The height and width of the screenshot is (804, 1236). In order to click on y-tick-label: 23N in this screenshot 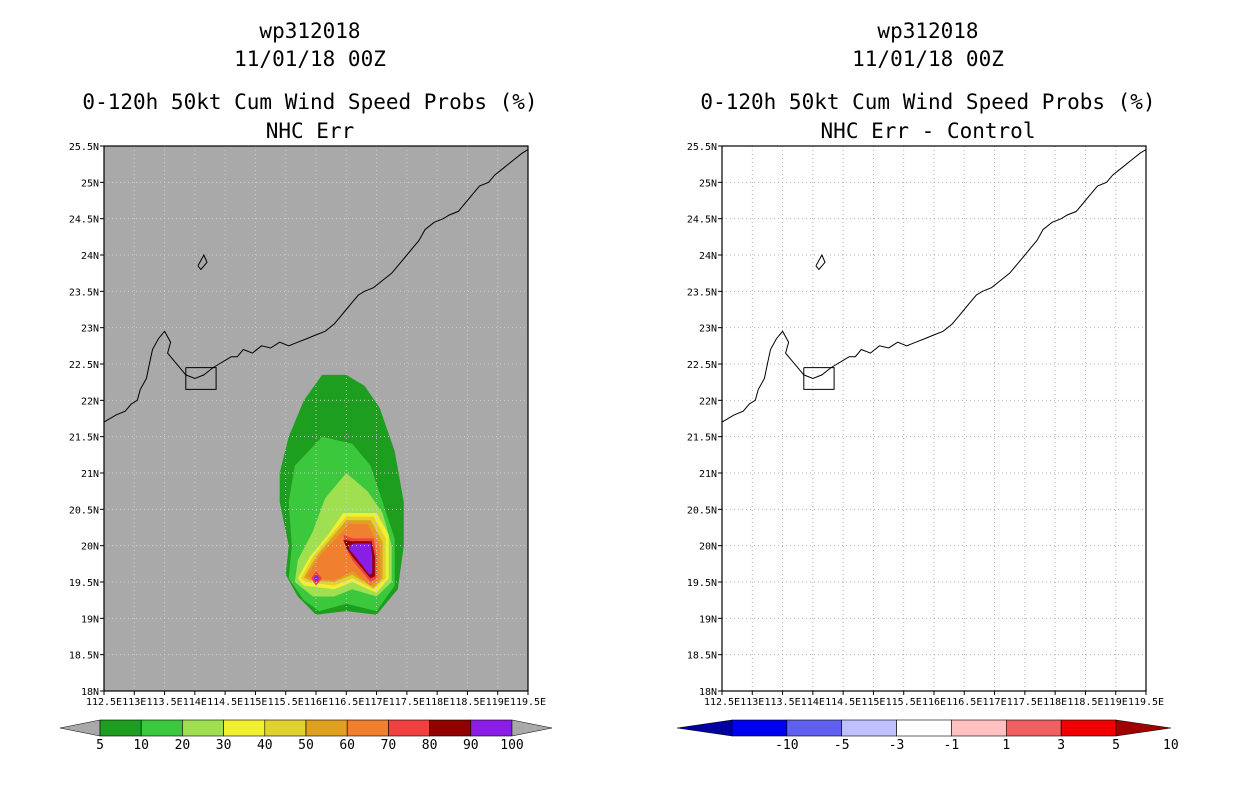, I will do `click(708, 329)`.